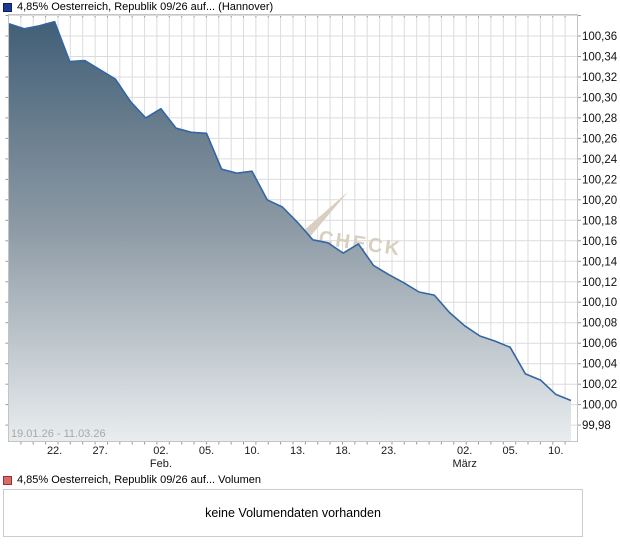 This screenshot has width=620, height=546. I want to click on y-axis-label: 100,36, so click(599, 37).